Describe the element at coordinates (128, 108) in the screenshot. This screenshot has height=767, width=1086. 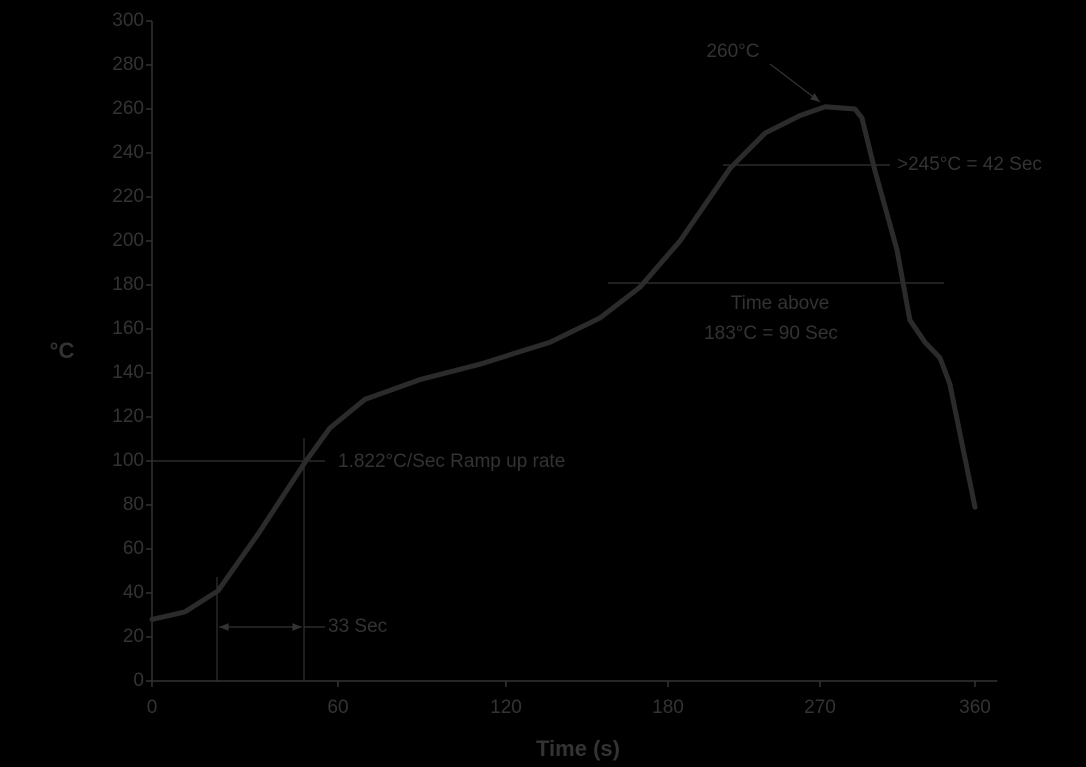
I see `y-tick-label: 260` at that location.